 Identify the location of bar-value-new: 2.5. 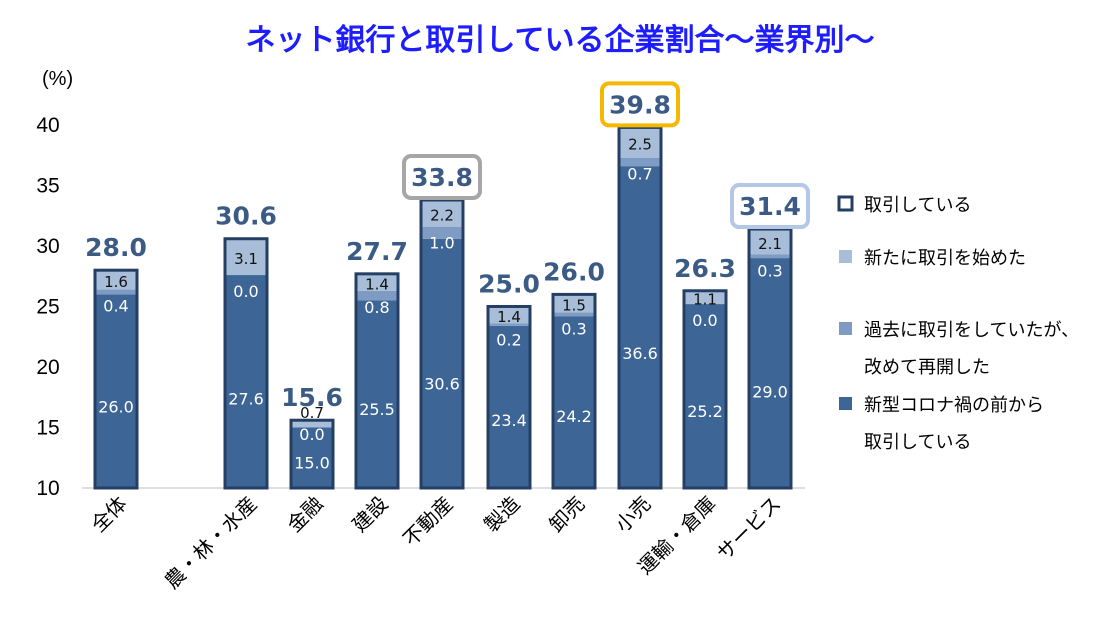
(640, 145).